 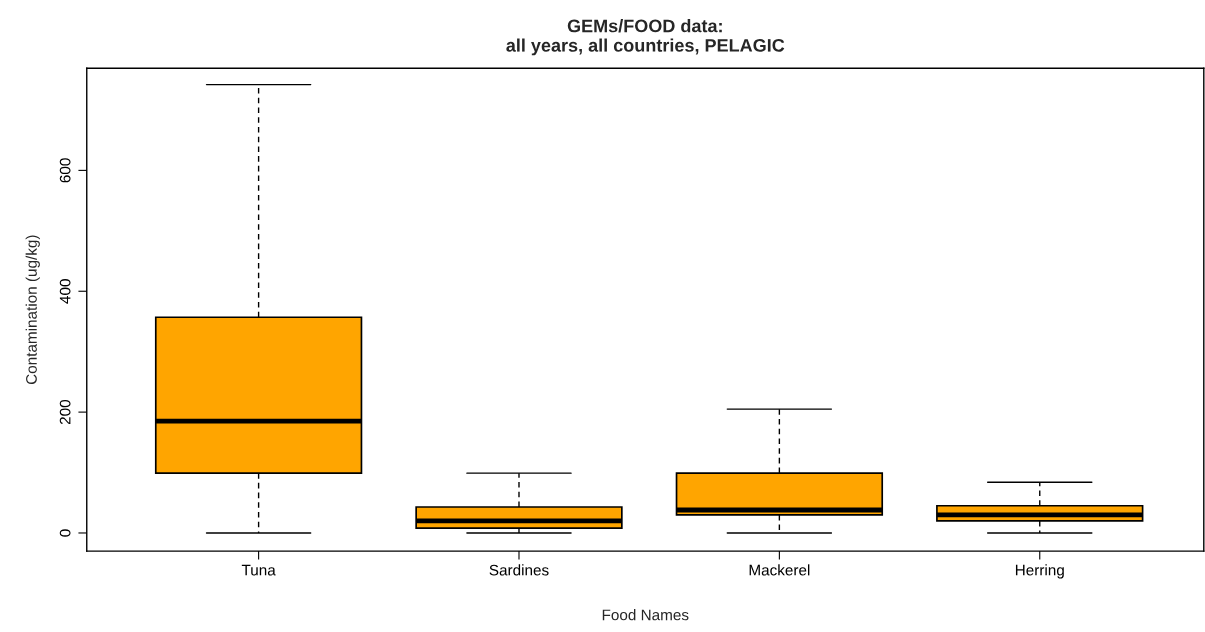 What do you see at coordinates (1039, 571) in the screenshot?
I see `x-tick-label: Herring` at bounding box center [1039, 571].